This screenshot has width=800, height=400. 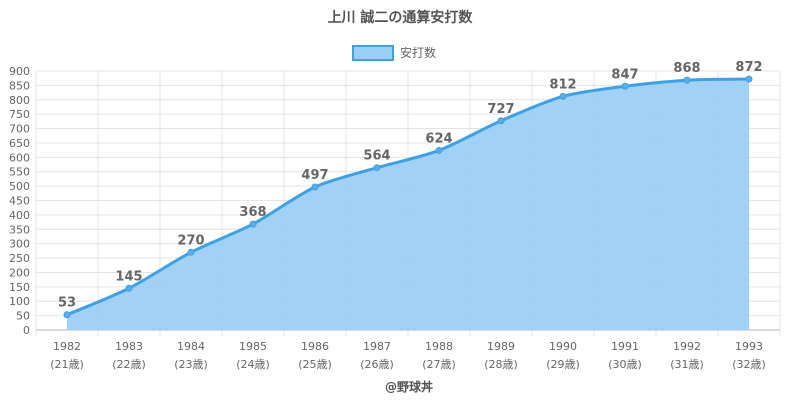 I want to click on y-tick-label: 750, so click(x=19, y=114).